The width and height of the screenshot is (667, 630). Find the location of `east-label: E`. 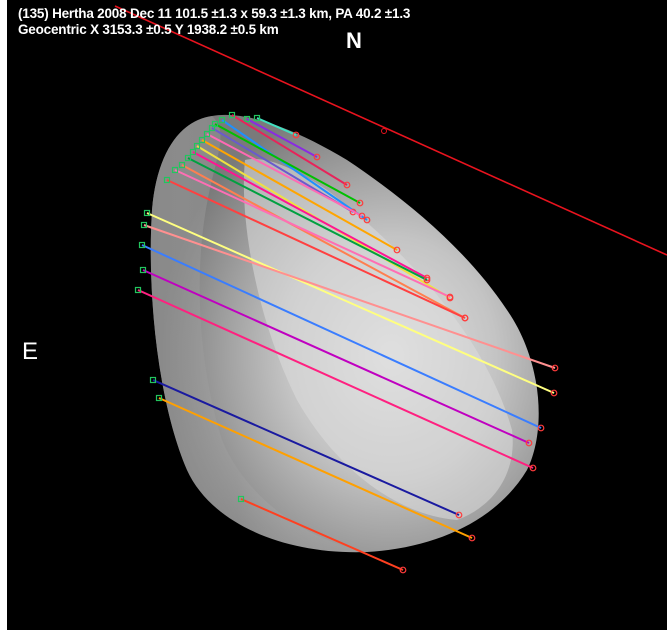

east-label: E is located at coordinates (30, 351).